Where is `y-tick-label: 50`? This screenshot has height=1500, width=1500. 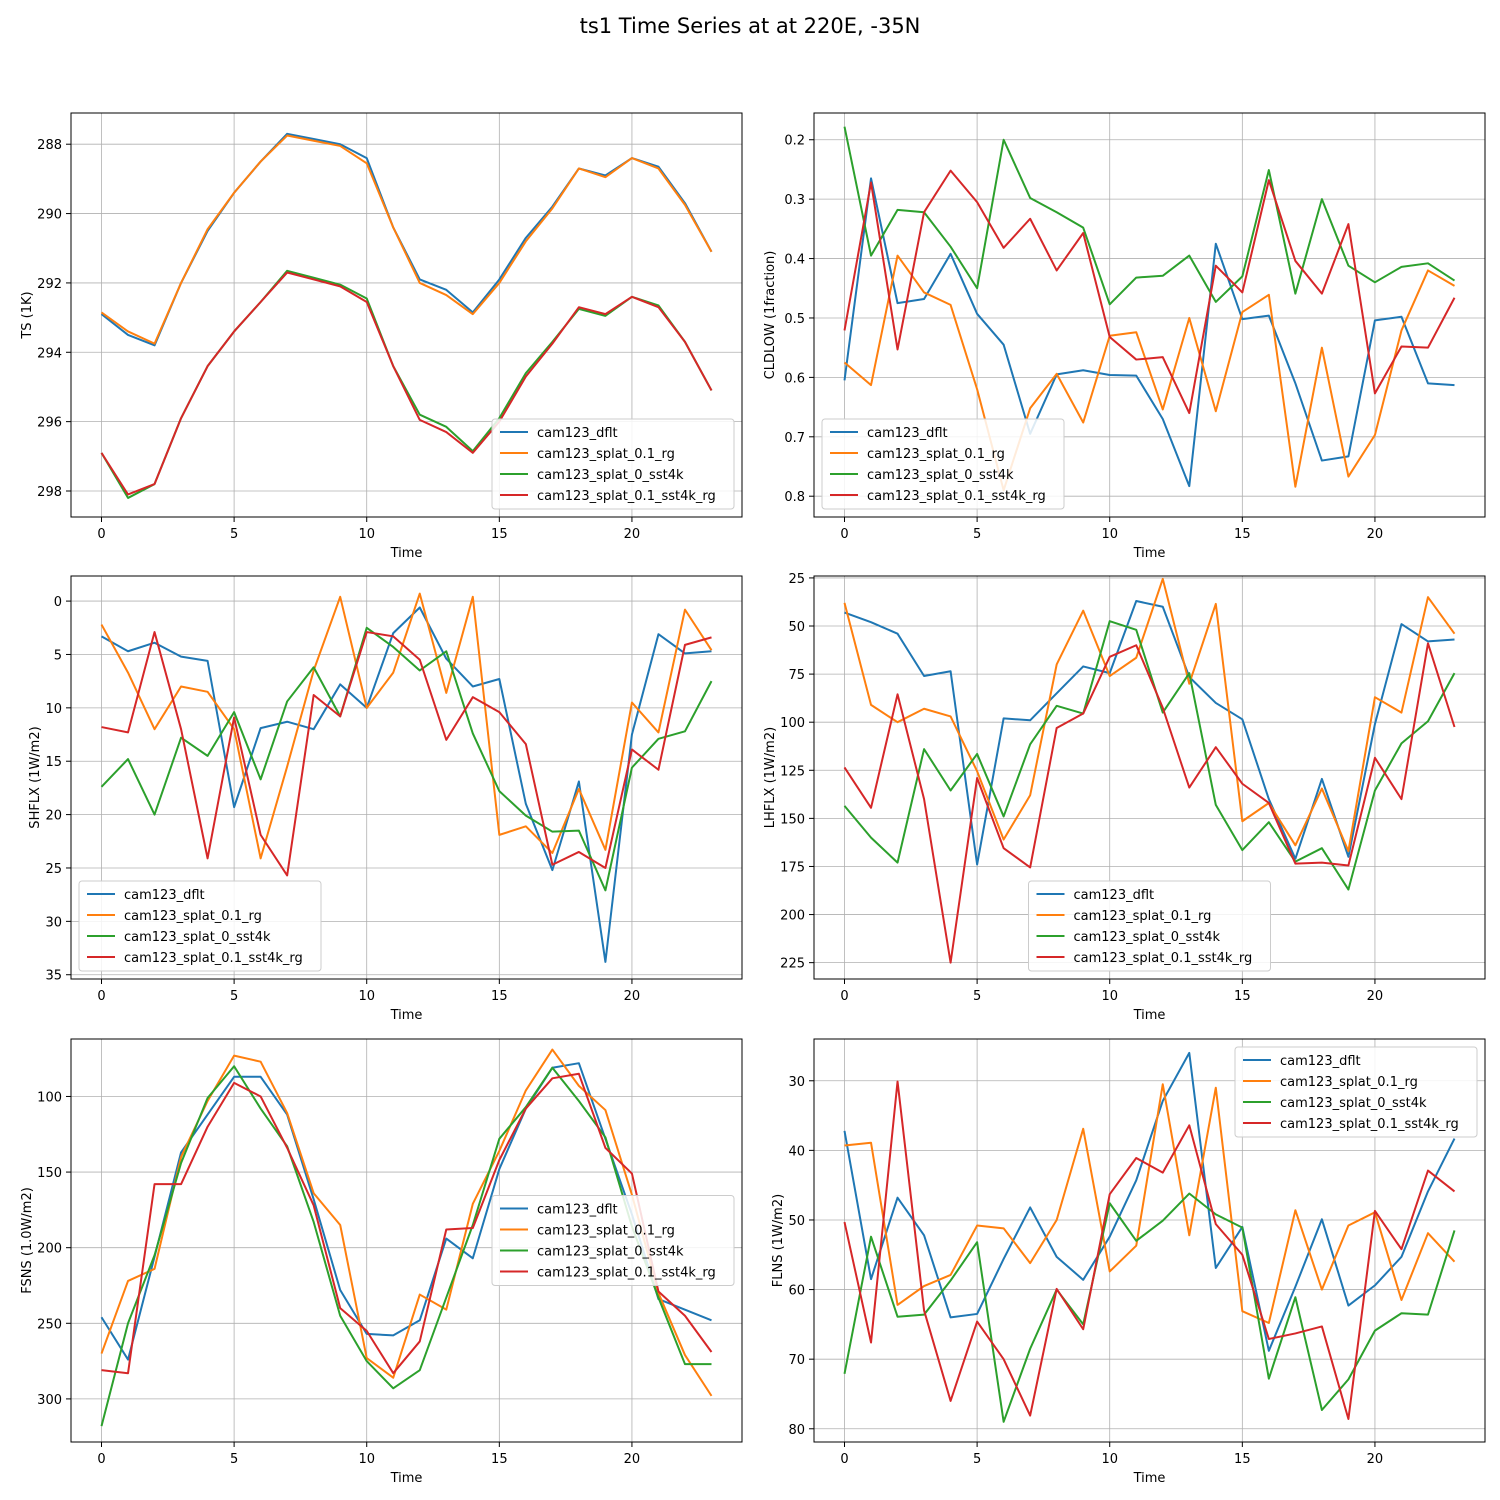 y-tick-label: 50 is located at coordinates (796, 627).